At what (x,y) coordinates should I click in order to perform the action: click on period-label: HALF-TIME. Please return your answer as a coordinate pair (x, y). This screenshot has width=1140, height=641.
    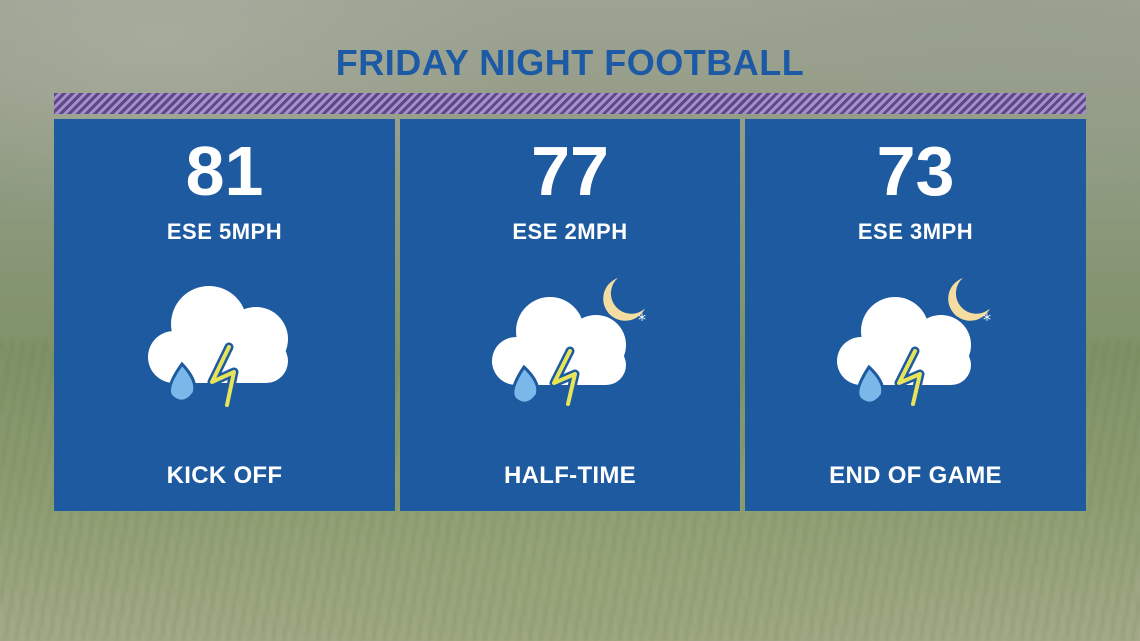
    Looking at the image, I should click on (569, 475).